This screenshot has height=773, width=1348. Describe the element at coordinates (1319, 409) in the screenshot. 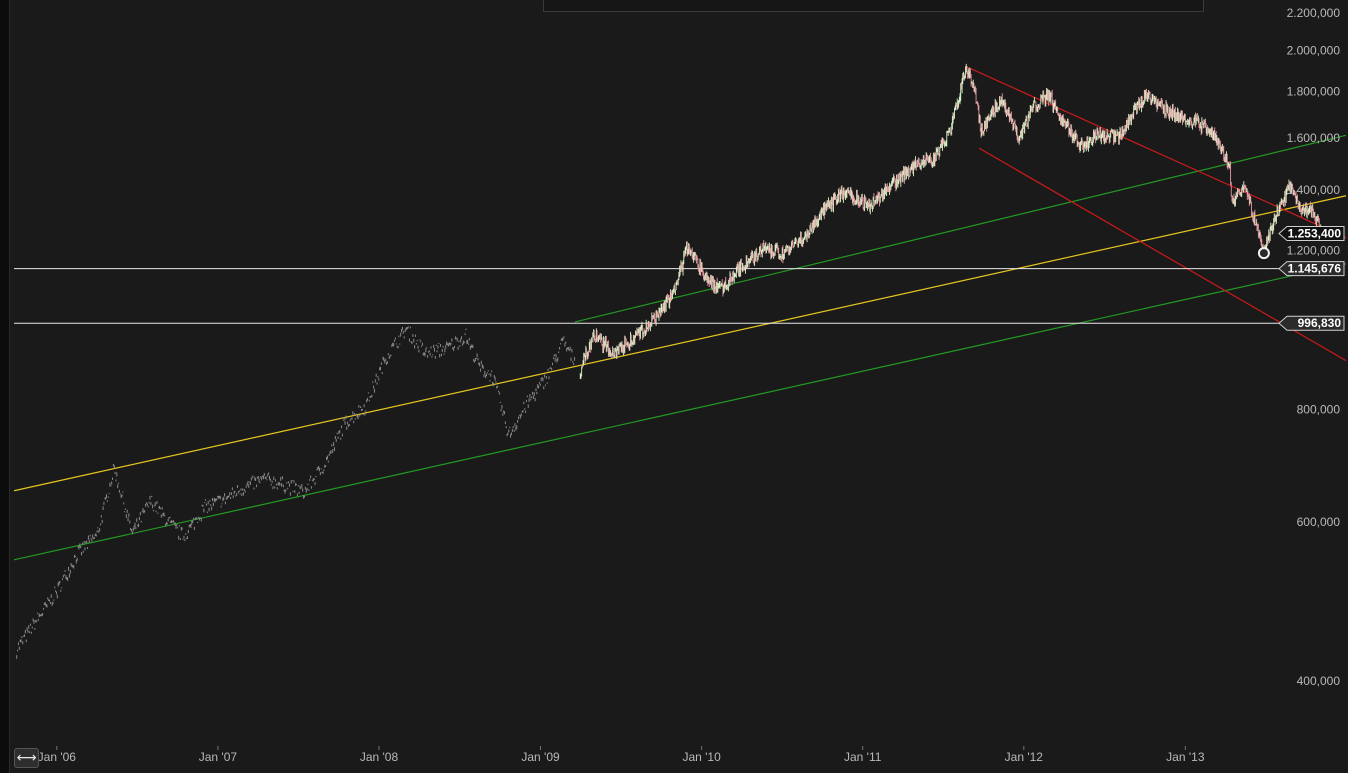

I see `y-tick-label: 800,000` at that location.